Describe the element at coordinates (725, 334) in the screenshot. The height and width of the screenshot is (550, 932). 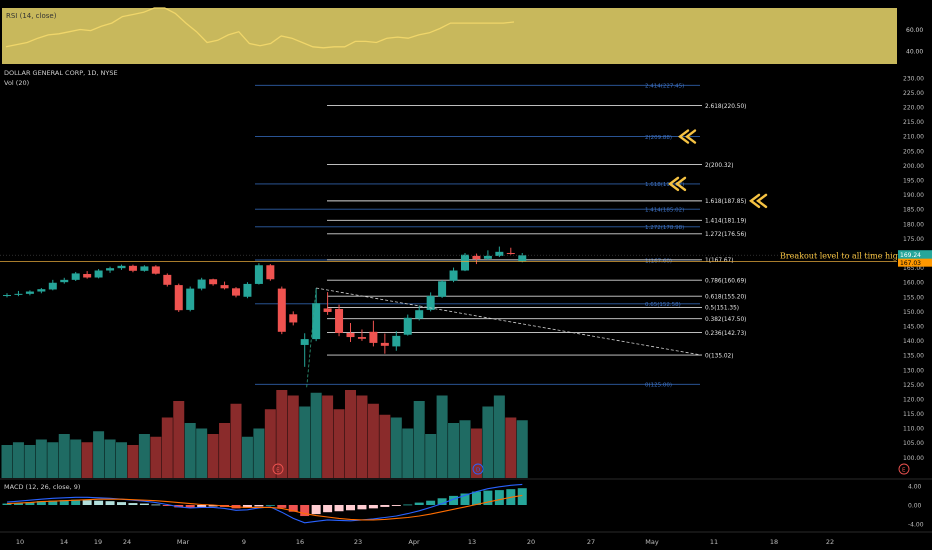
I see `fib-label-white: 0.236(142.73)` at that location.